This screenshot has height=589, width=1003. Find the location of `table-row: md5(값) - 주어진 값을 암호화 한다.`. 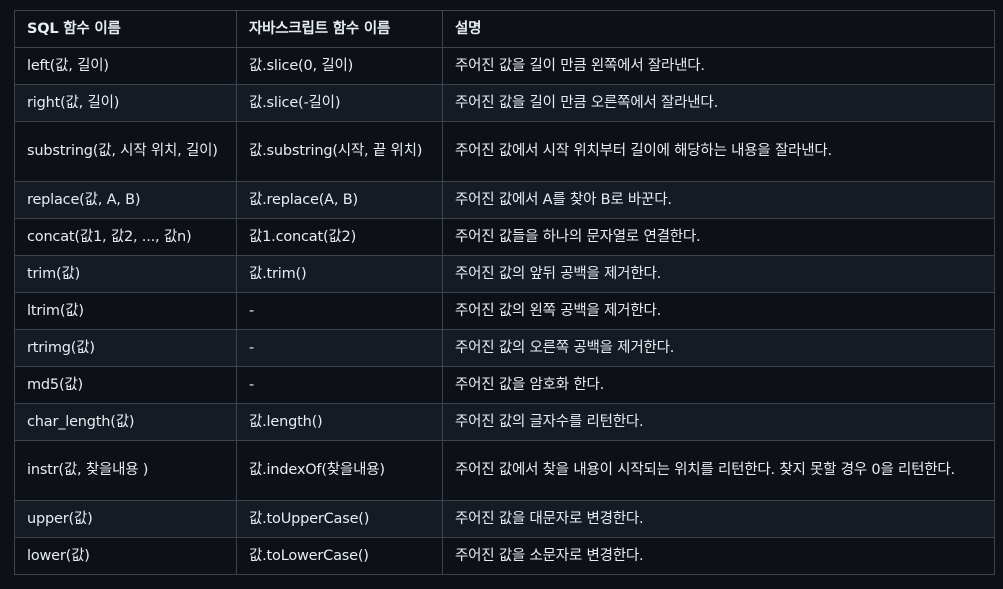

table-row: md5(값) - 주어진 값을 암호화 한다. is located at coordinates (504, 385).